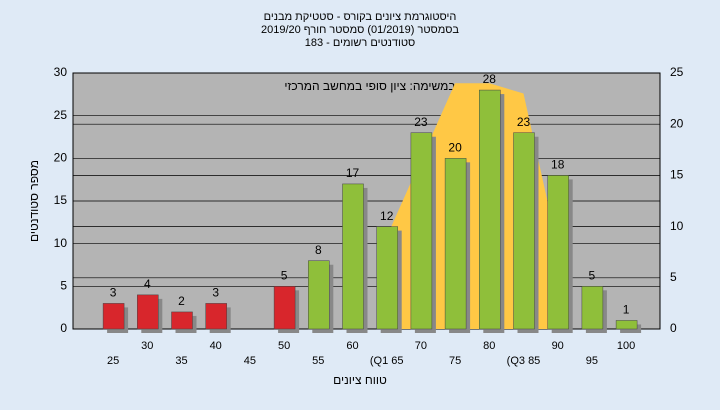  Describe the element at coordinates (61, 158) in the screenshot. I see `y-tick-label: 20` at that location.